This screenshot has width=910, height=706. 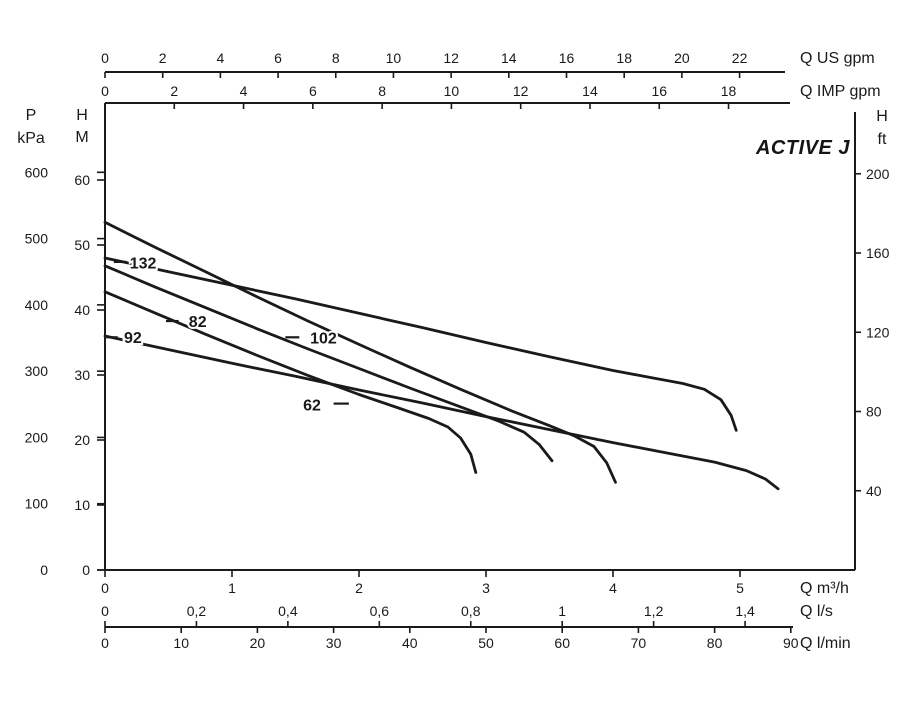 I want to click on tick-label-us_gpm: 0, so click(x=105, y=58).